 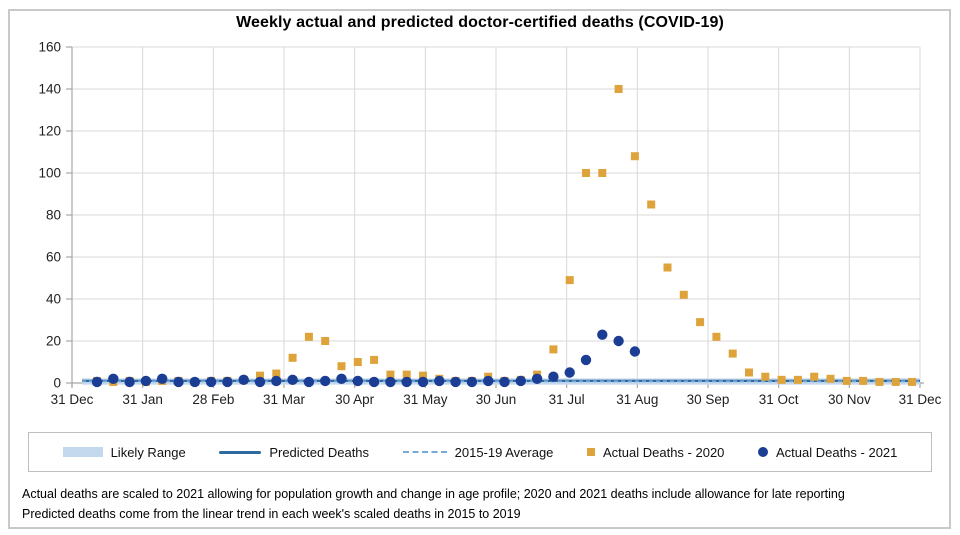 What do you see at coordinates (567, 399) in the screenshot?
I see `svg-text: 31 Jul` at bounding box center [567, 399].